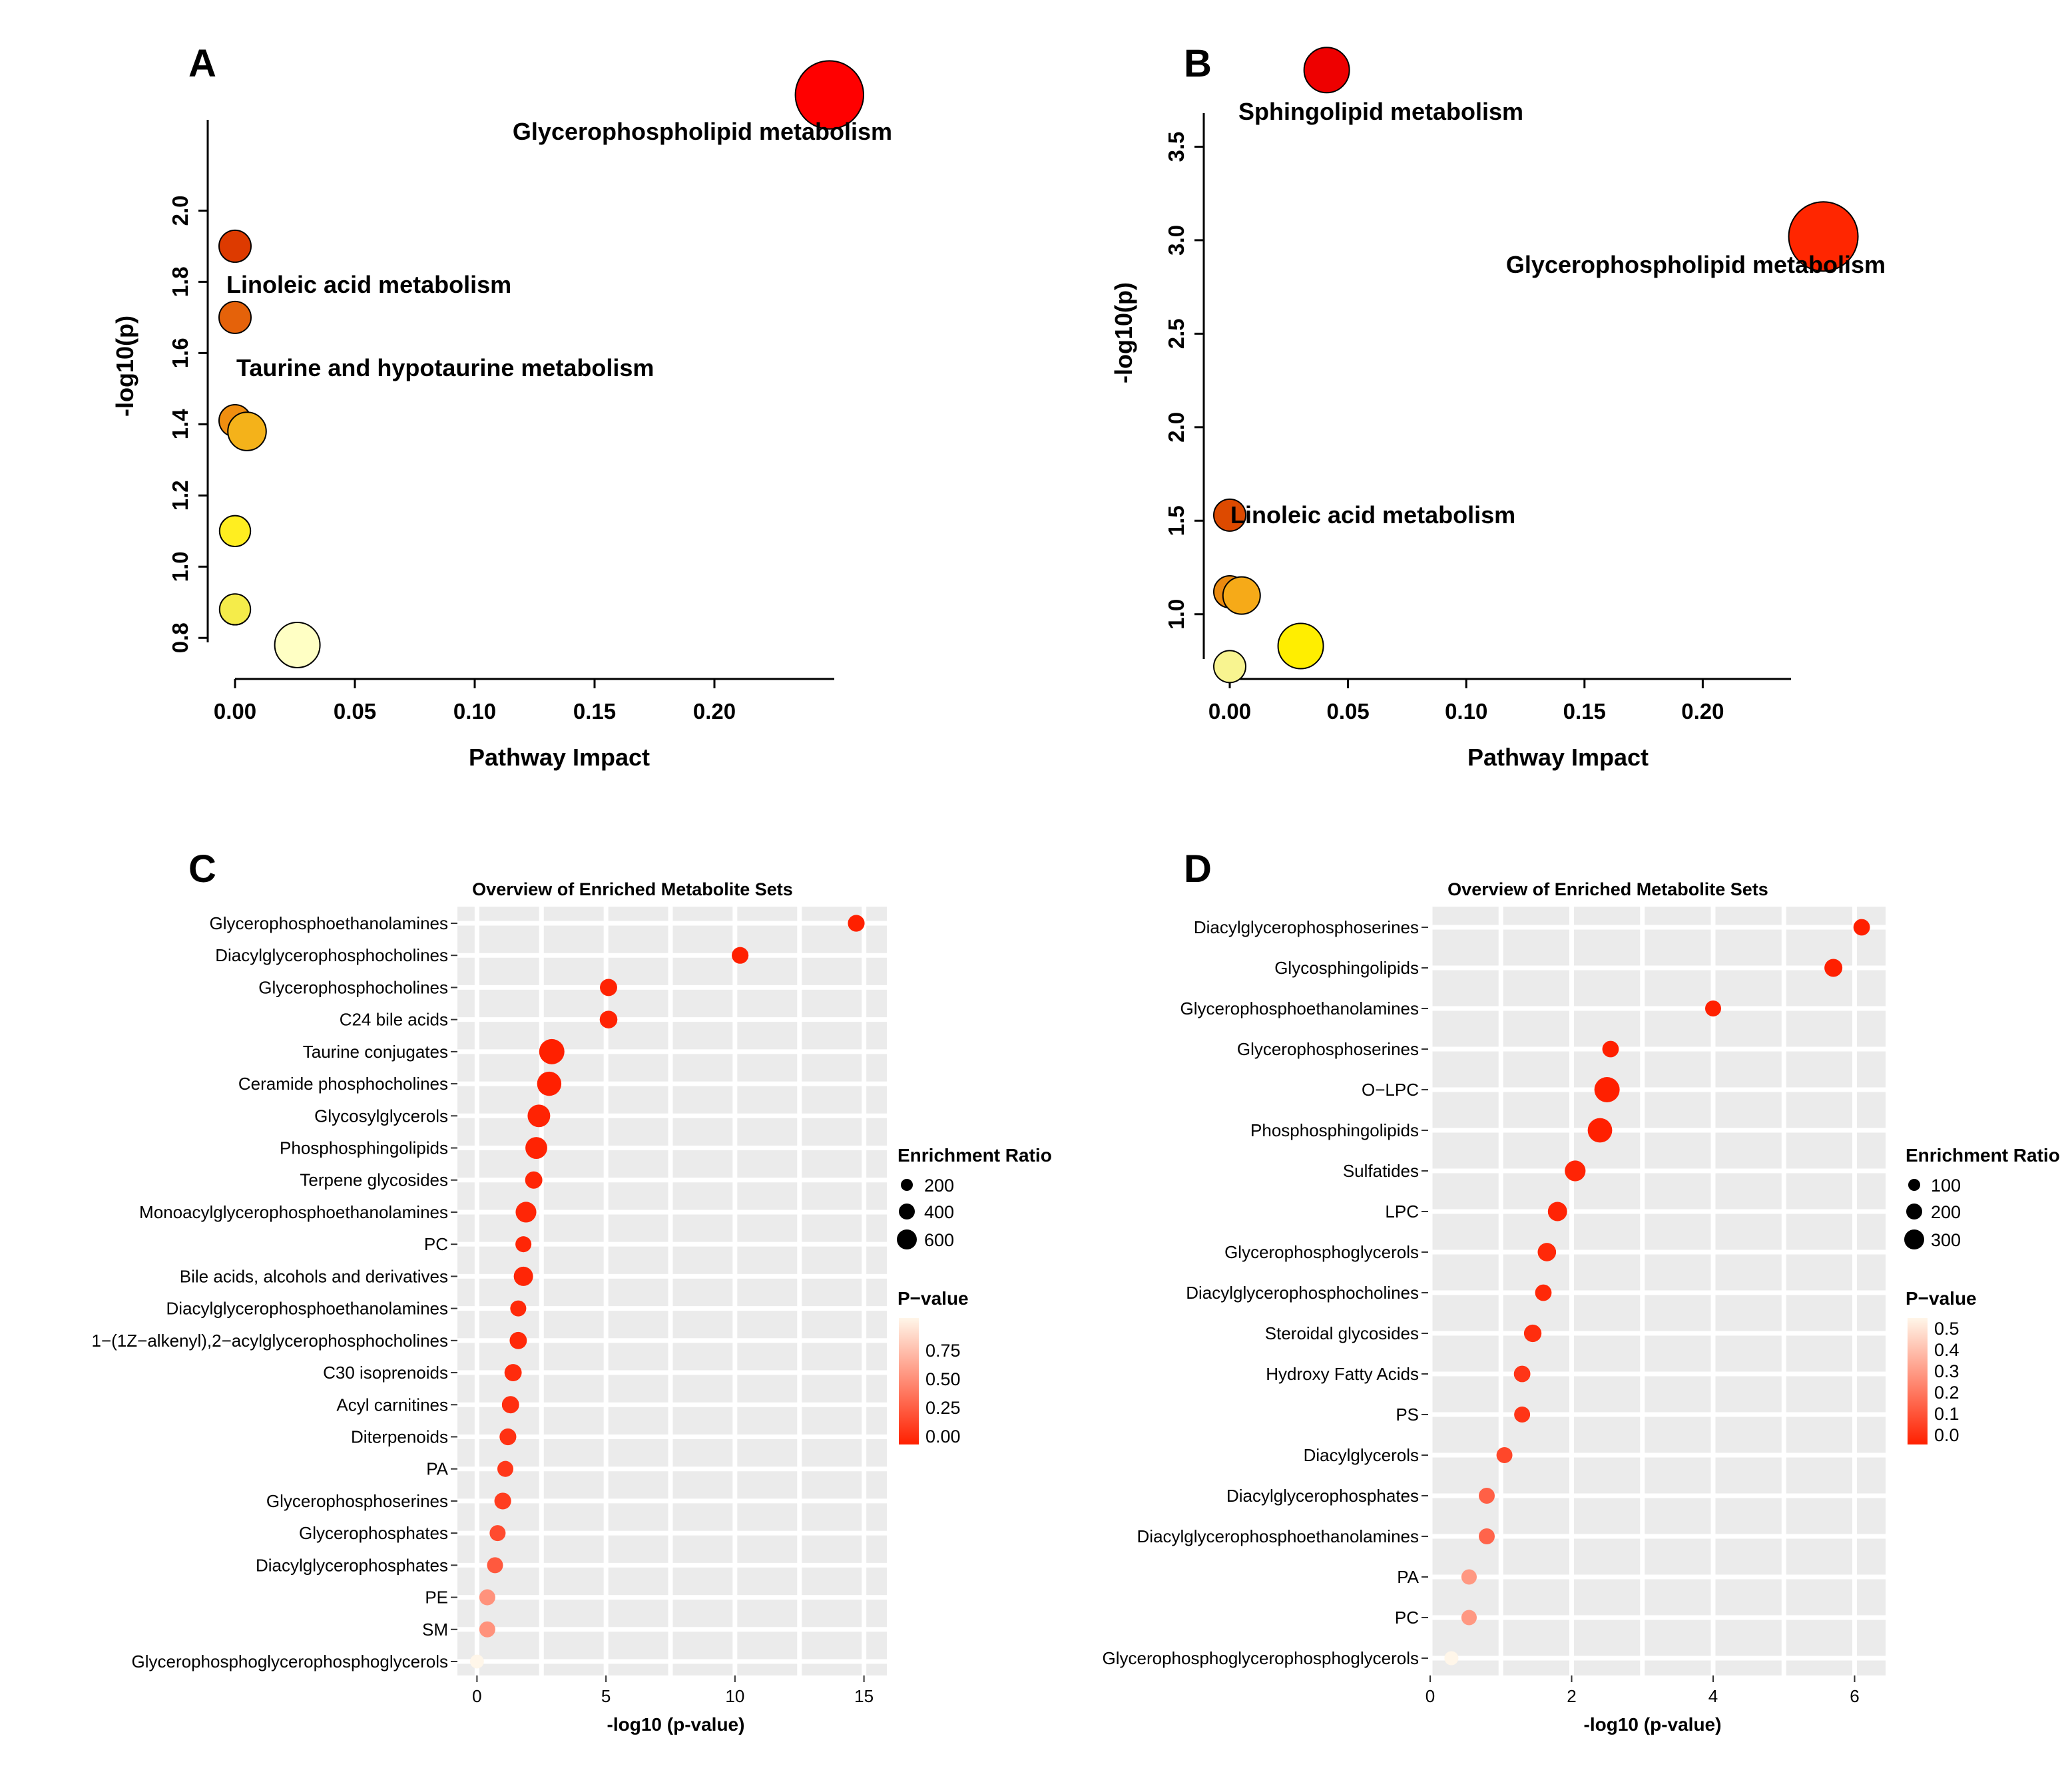 This screenshot has height=1768, width=2072. I want to click on legend-color-label-c: 0.00, so click(943, 1436).